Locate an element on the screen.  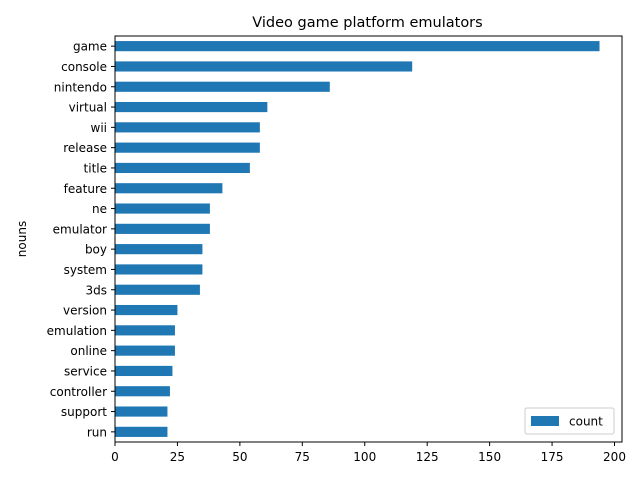
legend-label: count is located at coordinates (586, 422).